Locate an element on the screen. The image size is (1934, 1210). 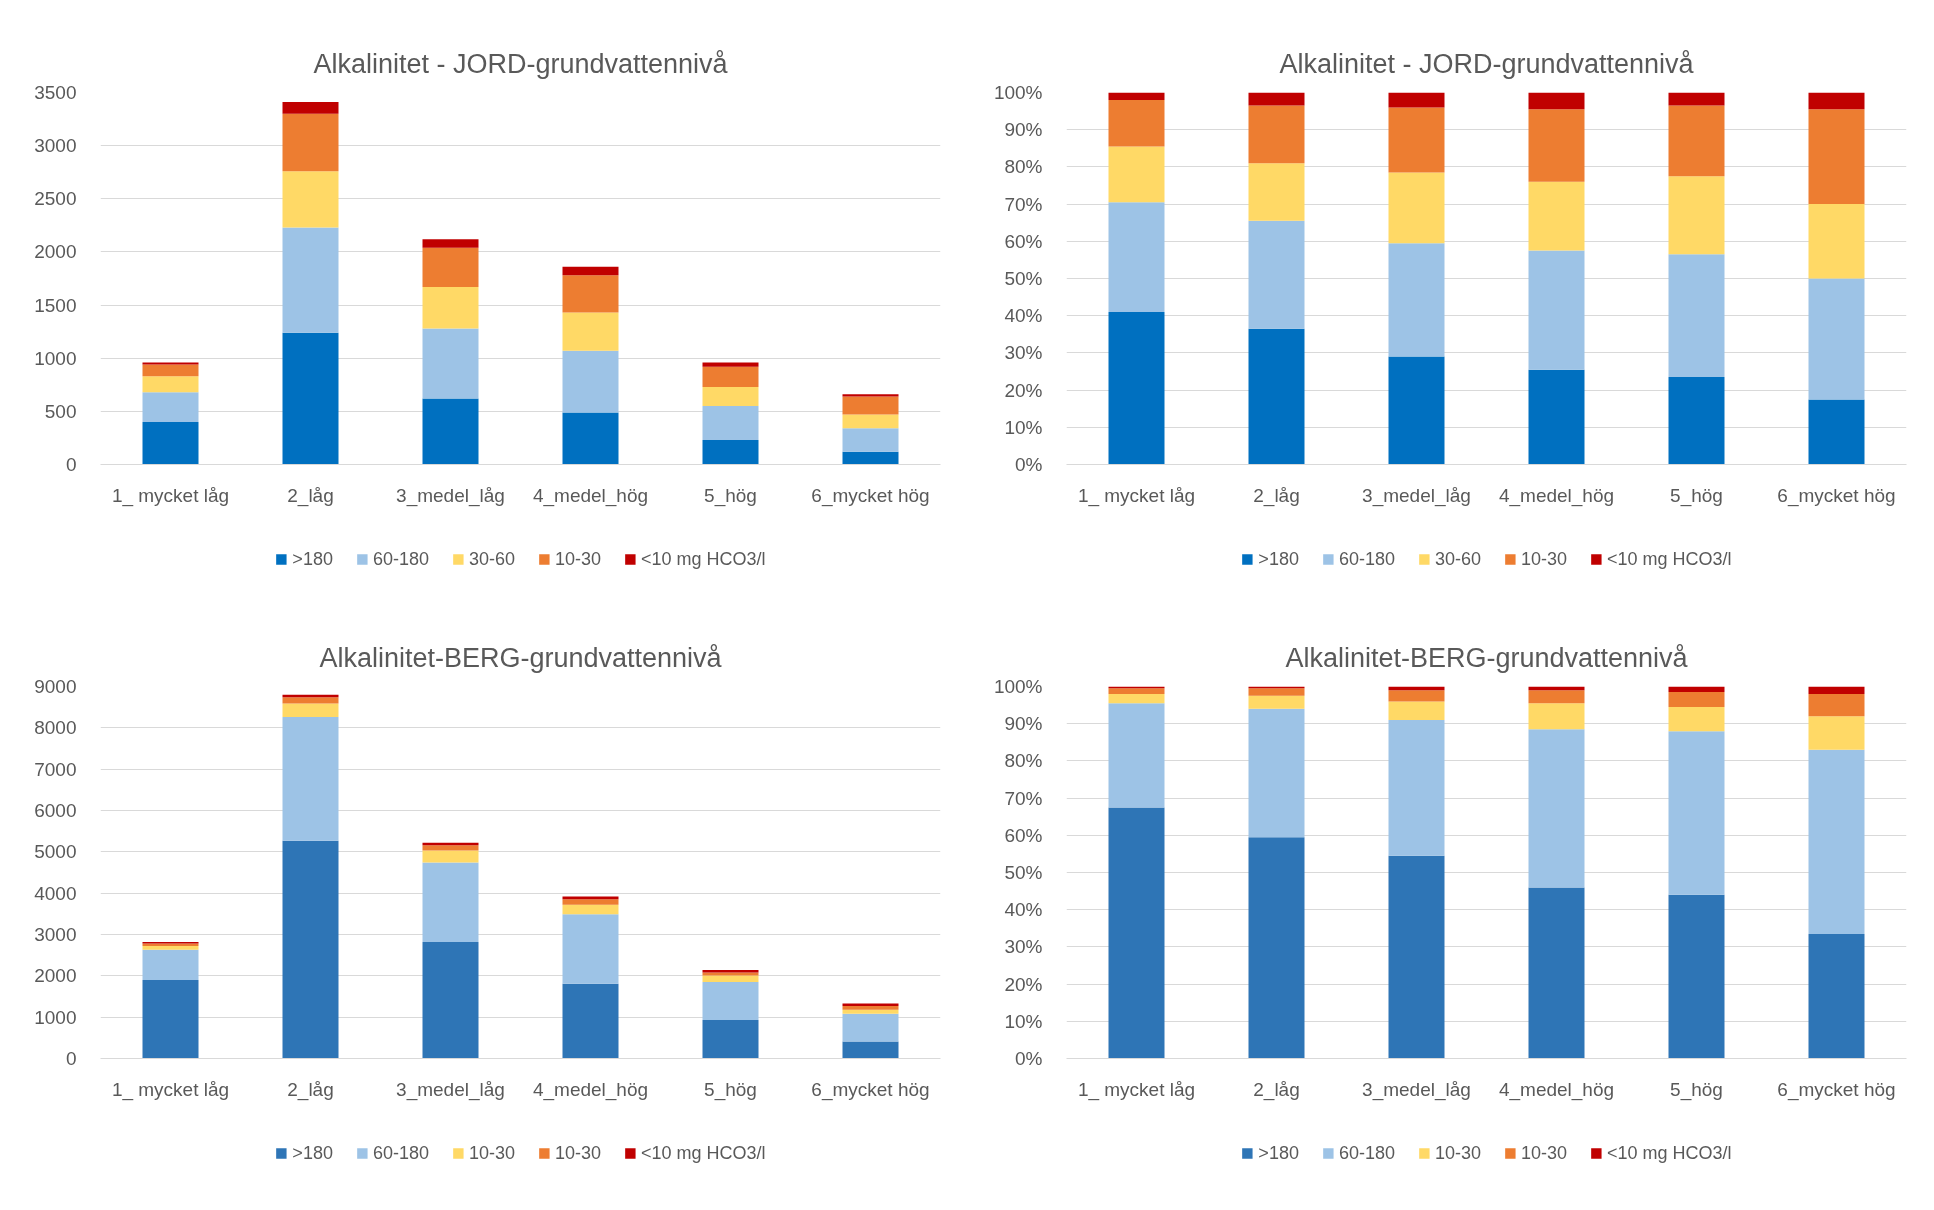
y-tick-label: 4000 is located at coordinates (55, 893).